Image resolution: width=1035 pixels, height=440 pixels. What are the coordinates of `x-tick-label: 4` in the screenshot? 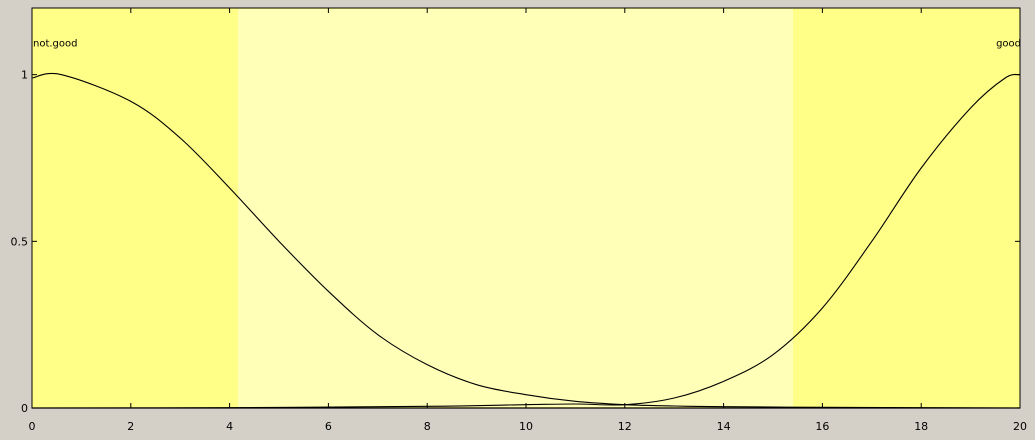 It's located at (229, 426).